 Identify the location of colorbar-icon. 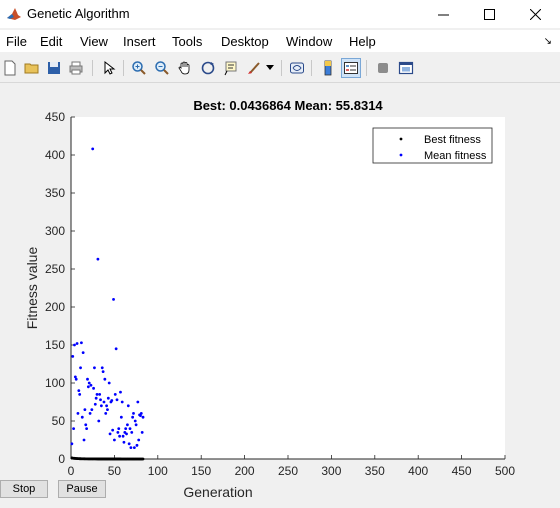
(328, 68).